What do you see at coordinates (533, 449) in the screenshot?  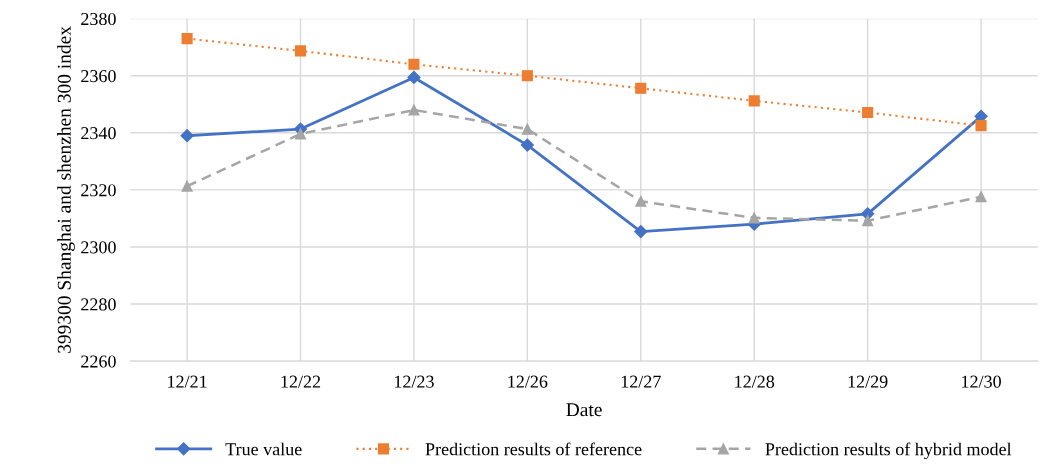 I see `legend-label: Prediction results of reference` at bounding box center [533, 449].